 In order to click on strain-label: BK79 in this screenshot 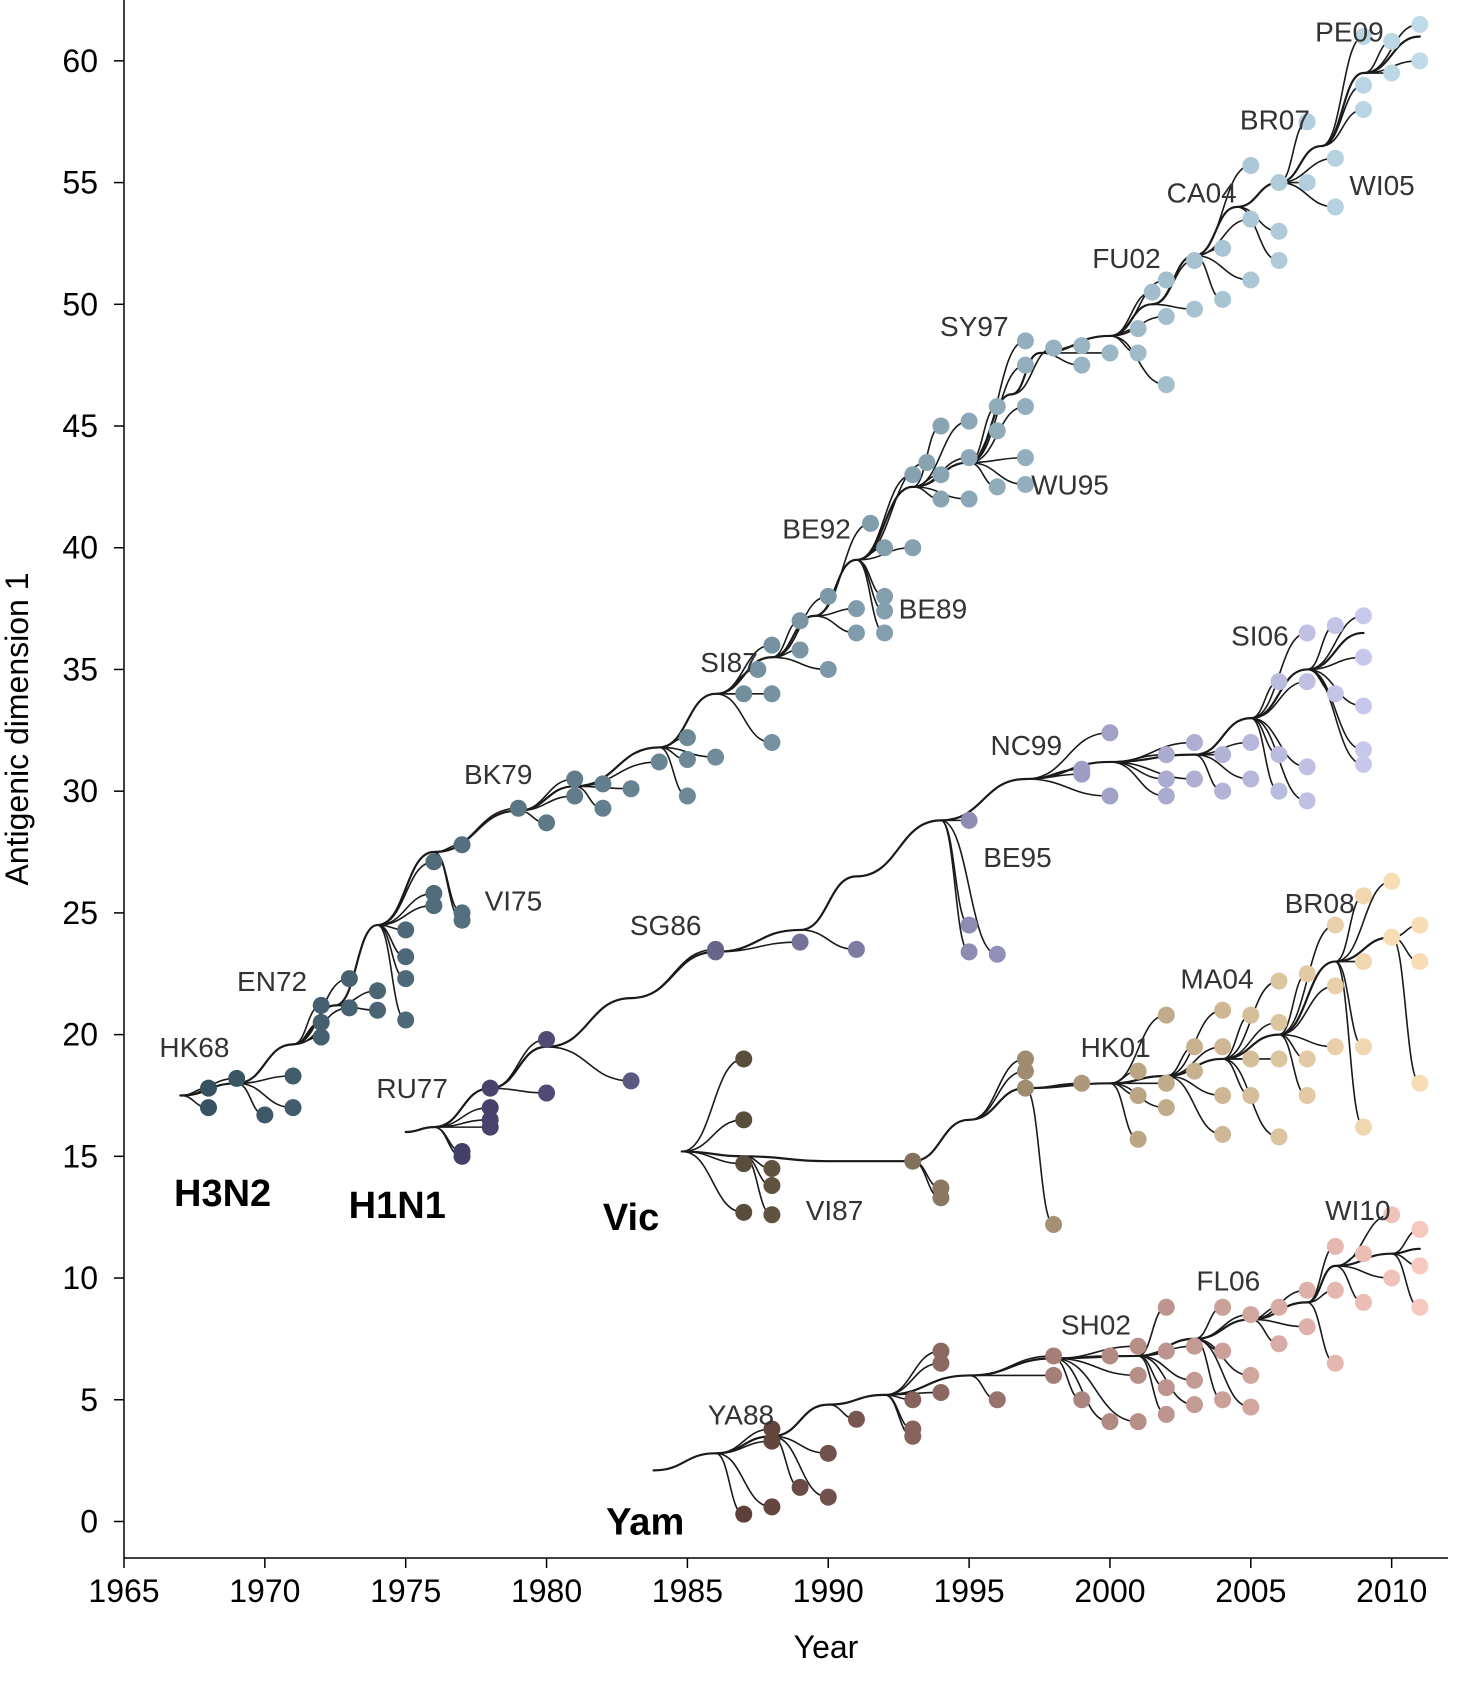, I will do `click(498, 774)`.